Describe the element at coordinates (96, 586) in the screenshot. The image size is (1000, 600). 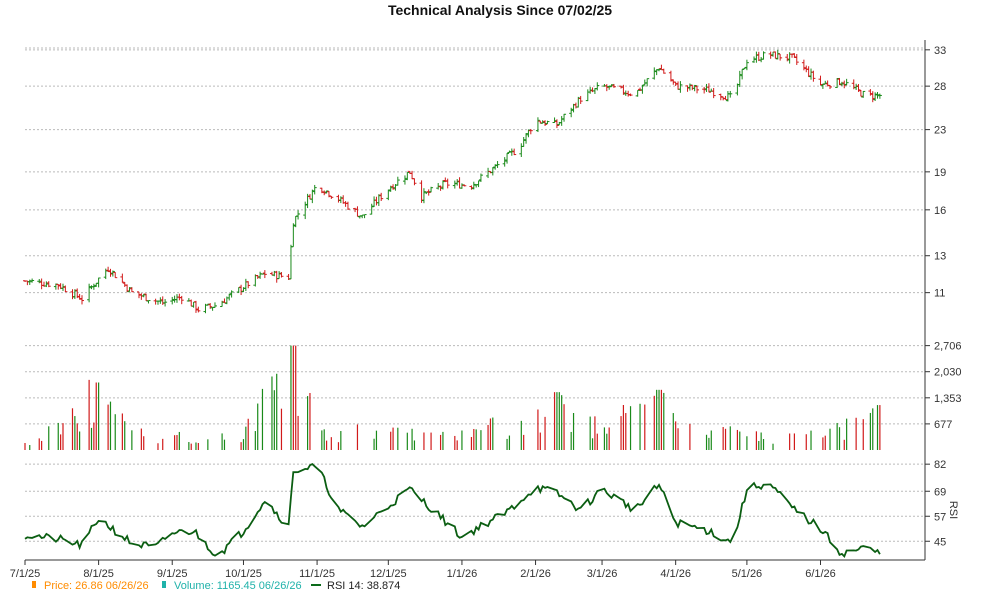
I see `legend-price-label: Price: 26.86 06/26/26` at that location.